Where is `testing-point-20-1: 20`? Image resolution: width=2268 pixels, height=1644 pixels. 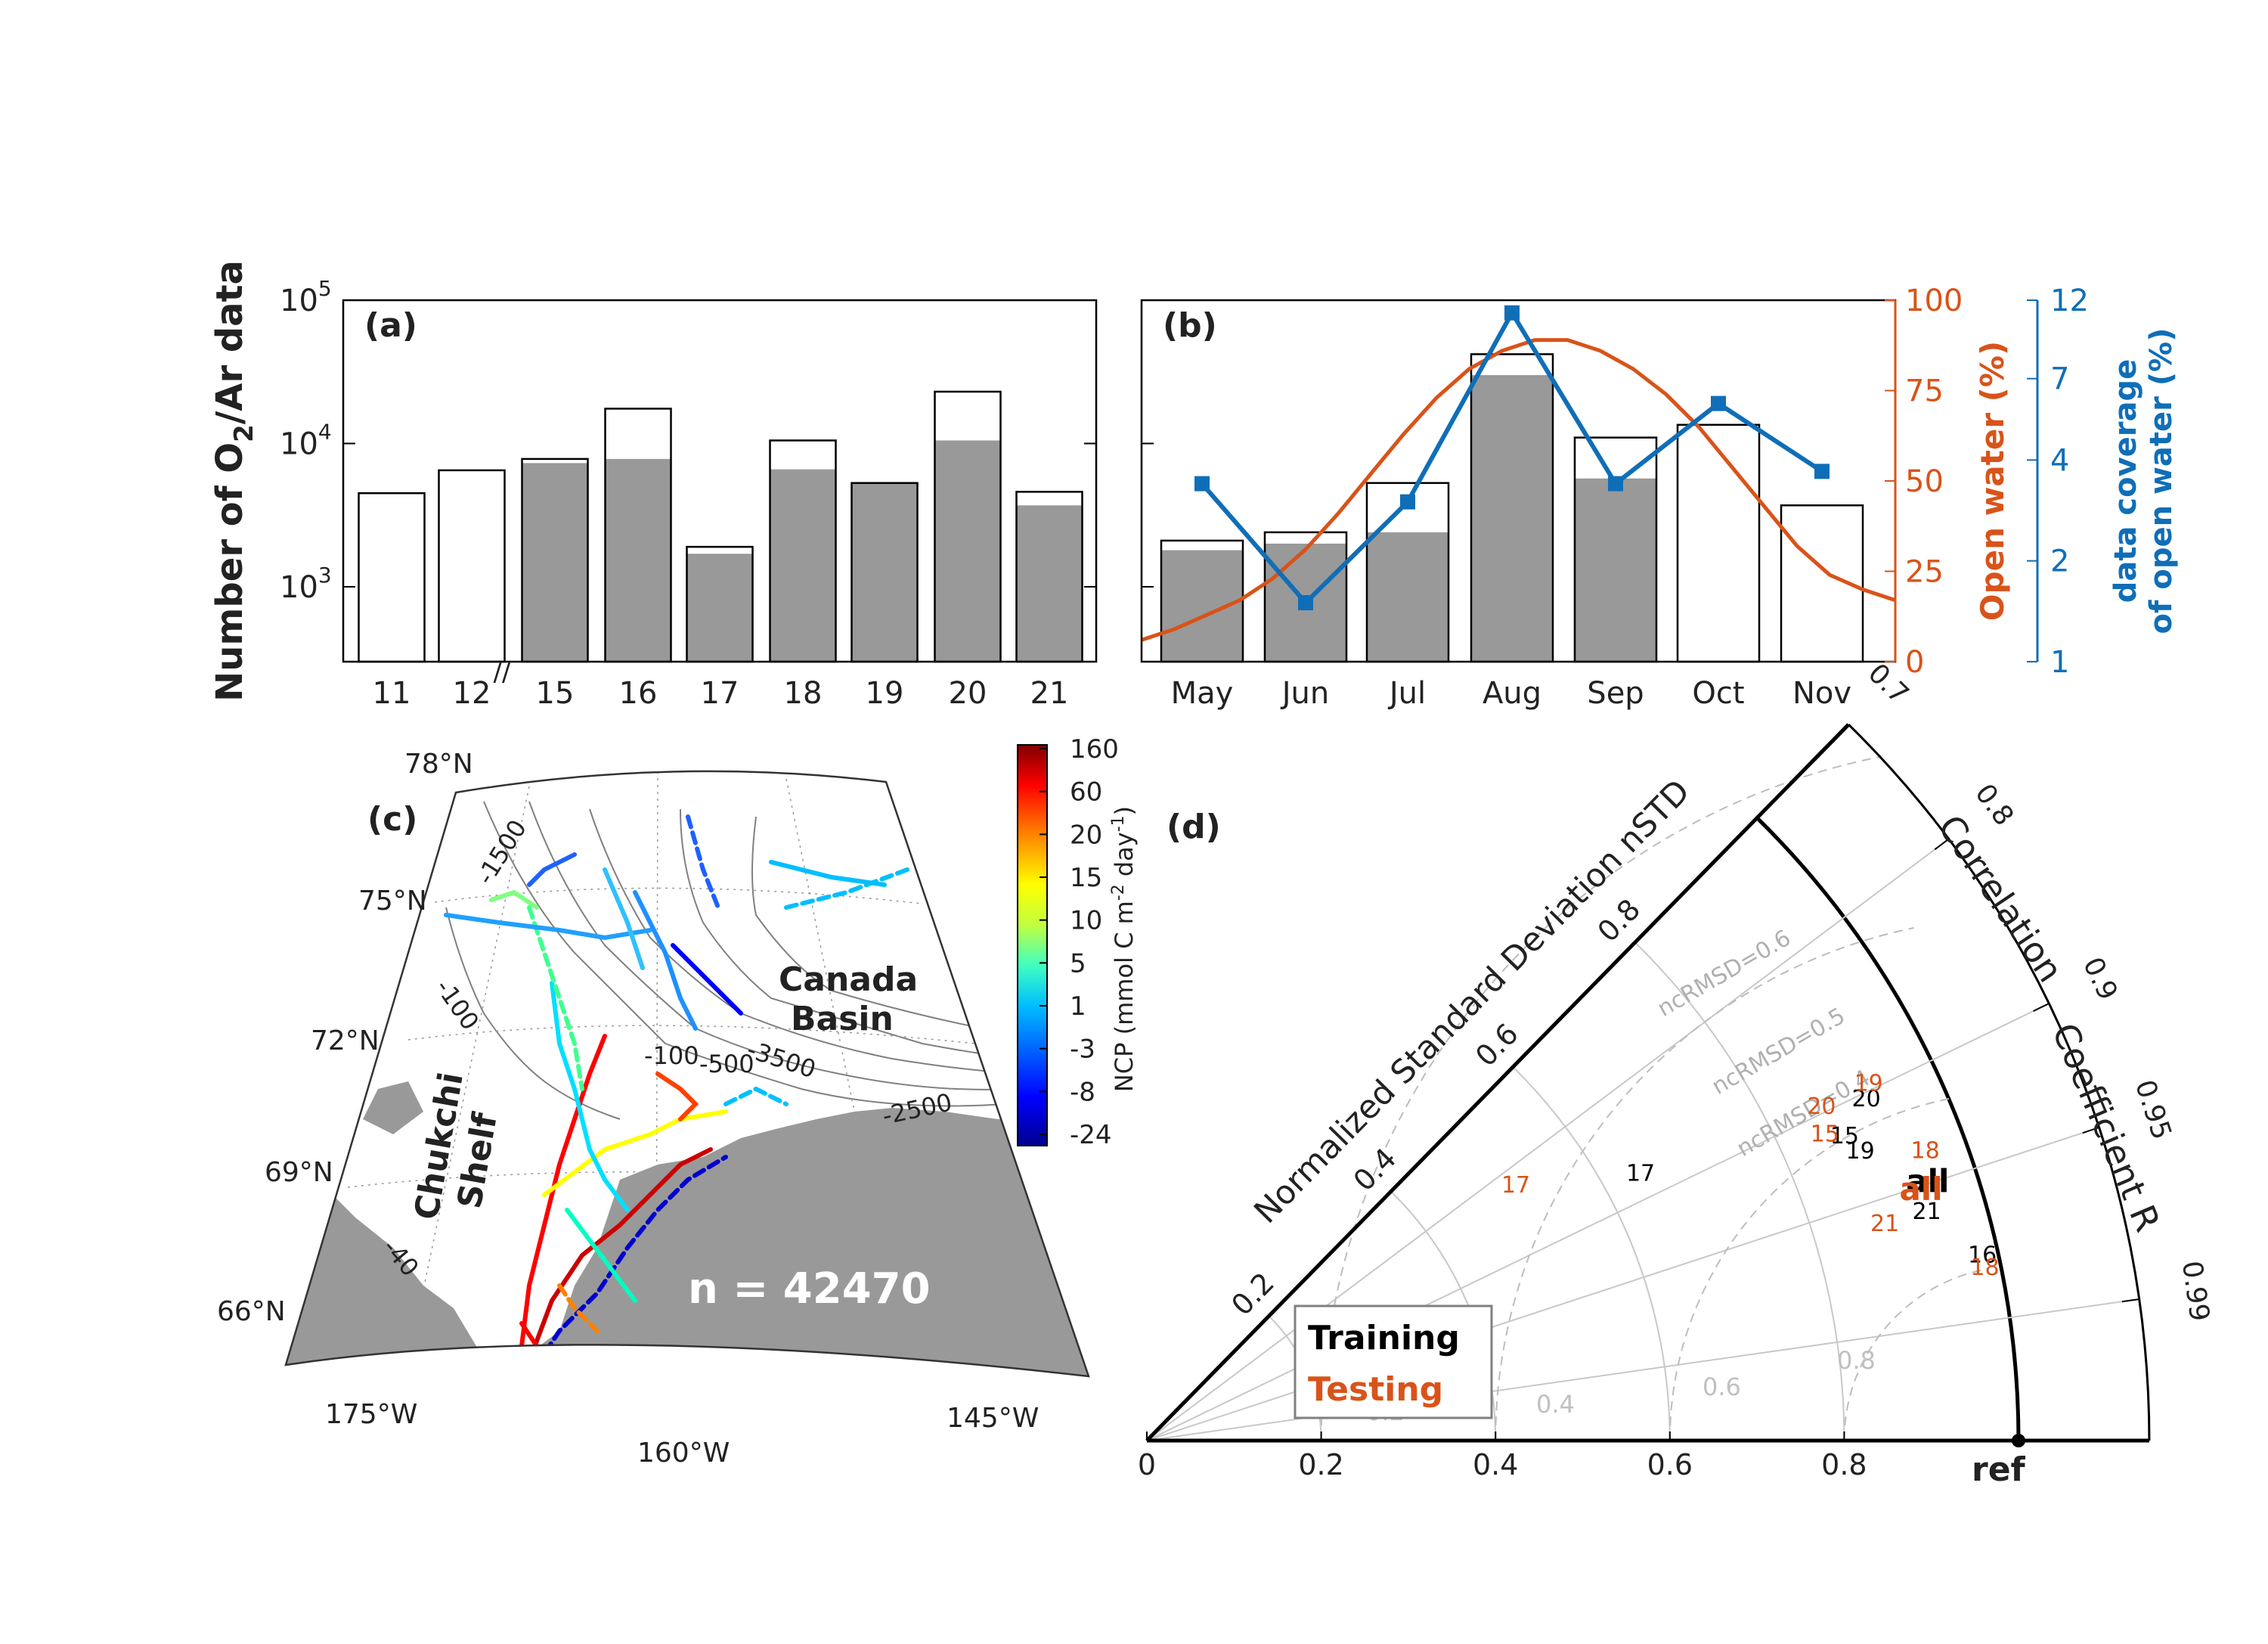
testing-point-20-1: 20 is located at coordinates (1822, 1106).